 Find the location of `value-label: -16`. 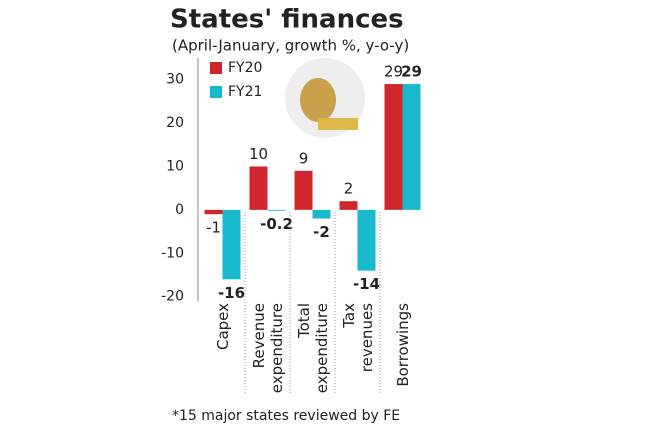

value-label: -16 is located at coordinates (231, 293).